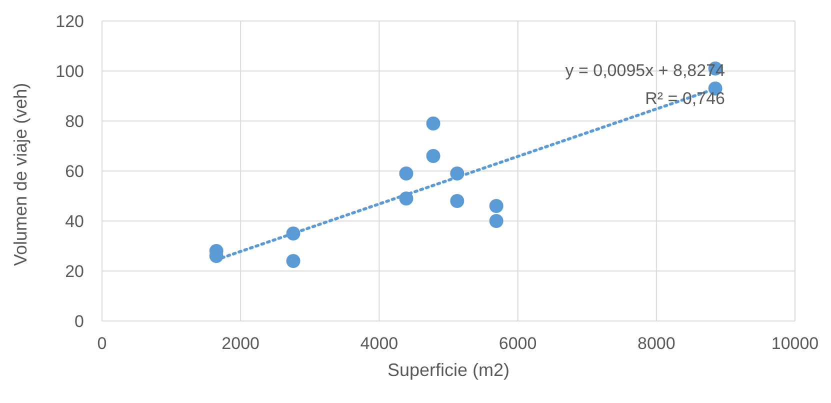  What do you see at coordinates (795, 344) in the screenshot?
I see `x-tick-label: 10000` at bounding box center [795, 344].